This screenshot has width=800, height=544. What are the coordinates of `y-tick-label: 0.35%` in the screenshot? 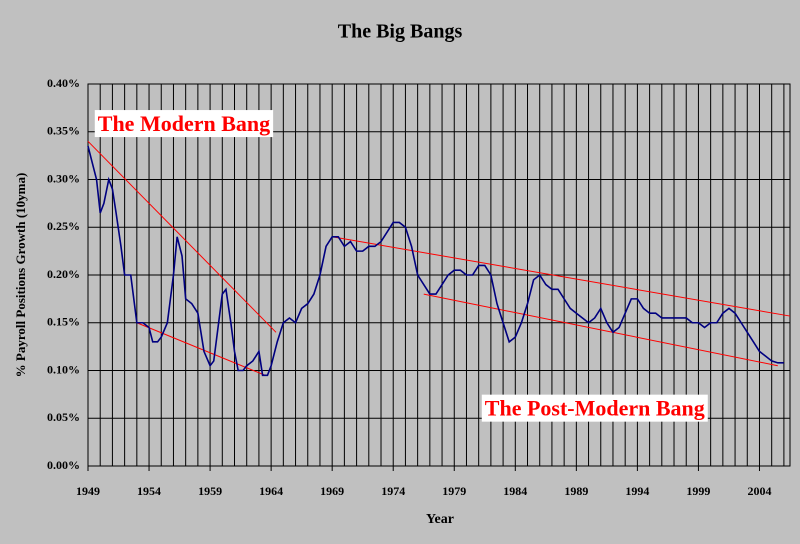 It's located at (63, 131).